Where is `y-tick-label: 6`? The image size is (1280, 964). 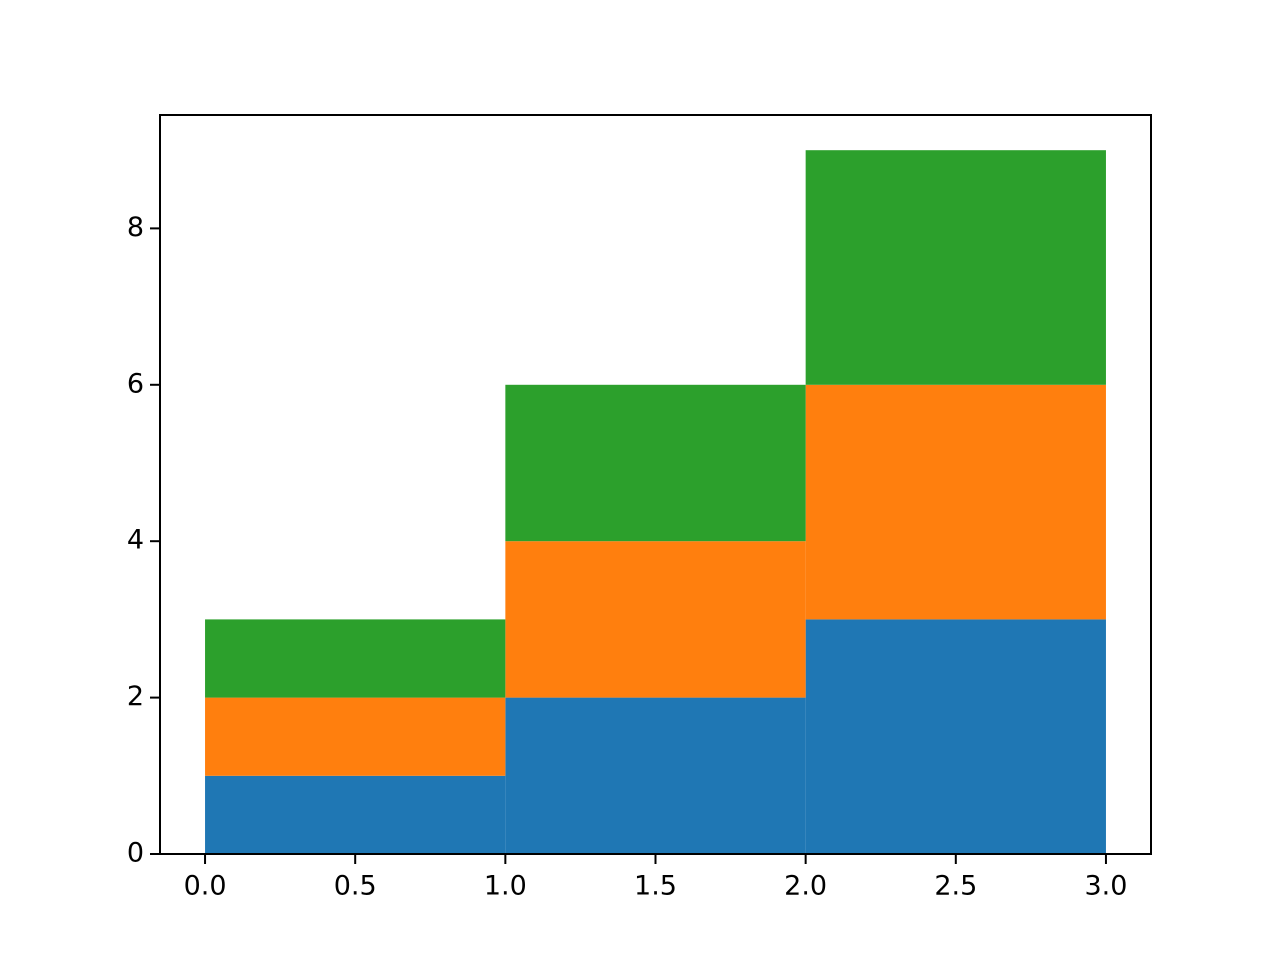
y-tick-label: 6 is located at coordinates (135, 383).